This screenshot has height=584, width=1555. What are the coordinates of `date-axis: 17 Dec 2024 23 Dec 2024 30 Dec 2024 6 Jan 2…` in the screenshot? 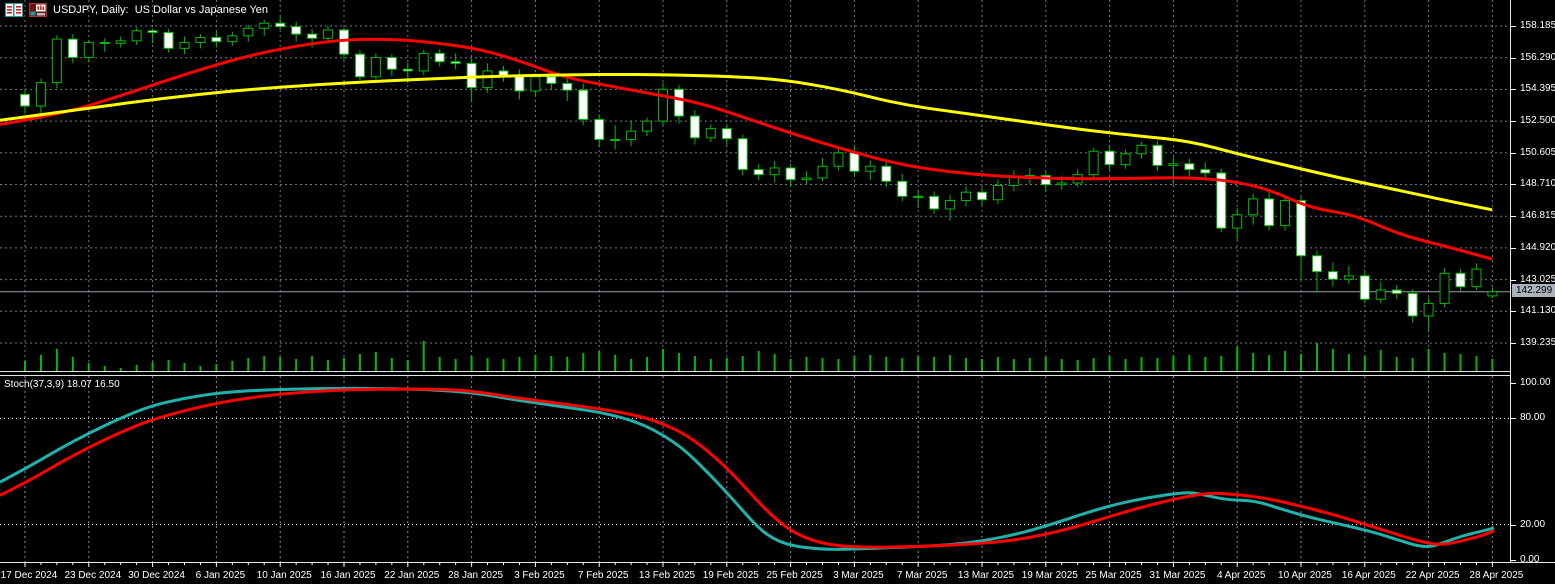 It's located at (777, 573).